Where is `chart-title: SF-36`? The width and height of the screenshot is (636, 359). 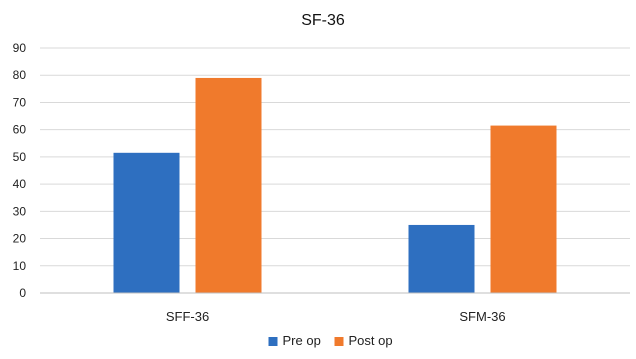 chart-title: SF-36 is located at coordinates (323, 20).